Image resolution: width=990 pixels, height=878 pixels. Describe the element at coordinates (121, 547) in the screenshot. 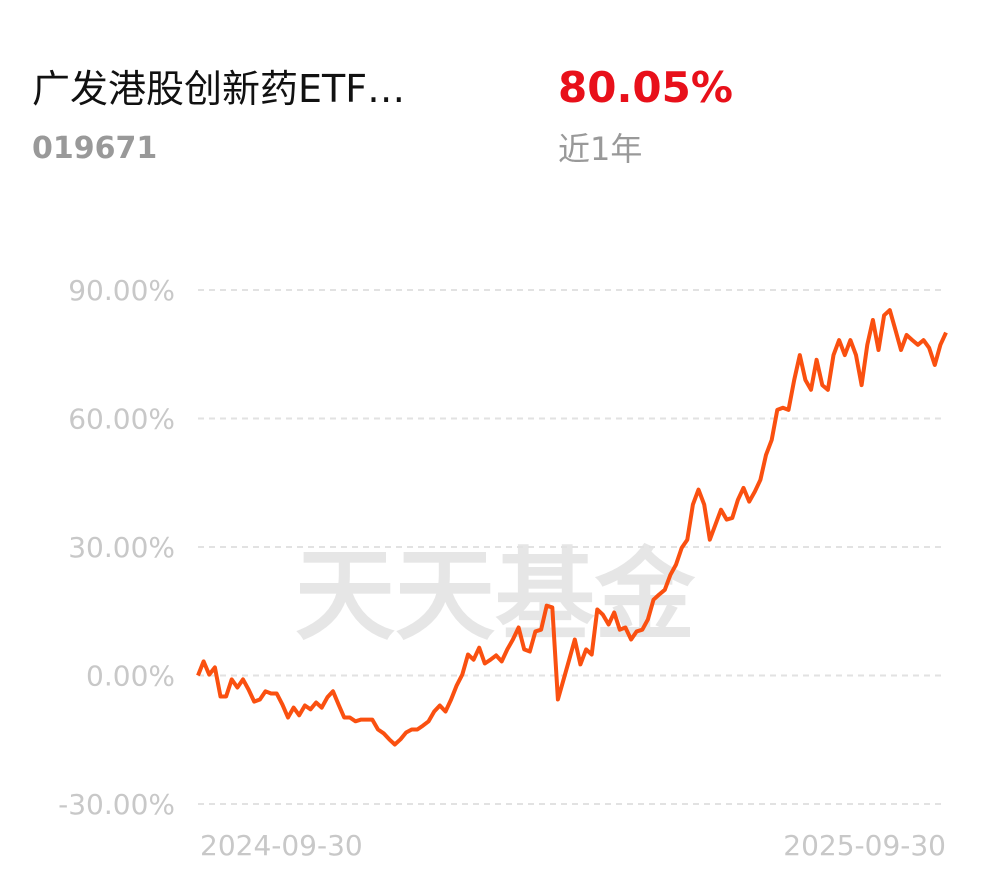

I see `y-tick-label: 30.00%` at that location.